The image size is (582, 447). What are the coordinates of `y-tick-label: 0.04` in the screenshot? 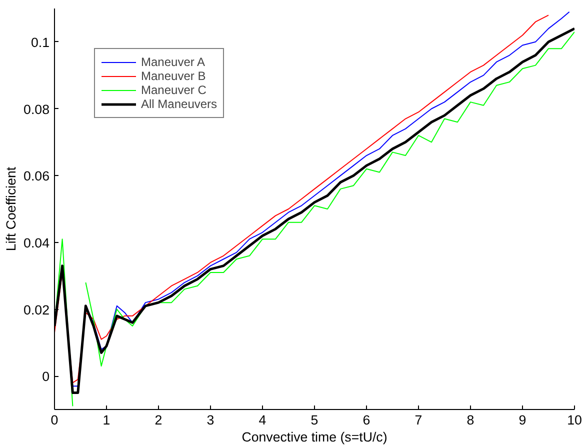 It's located at (37, 242).